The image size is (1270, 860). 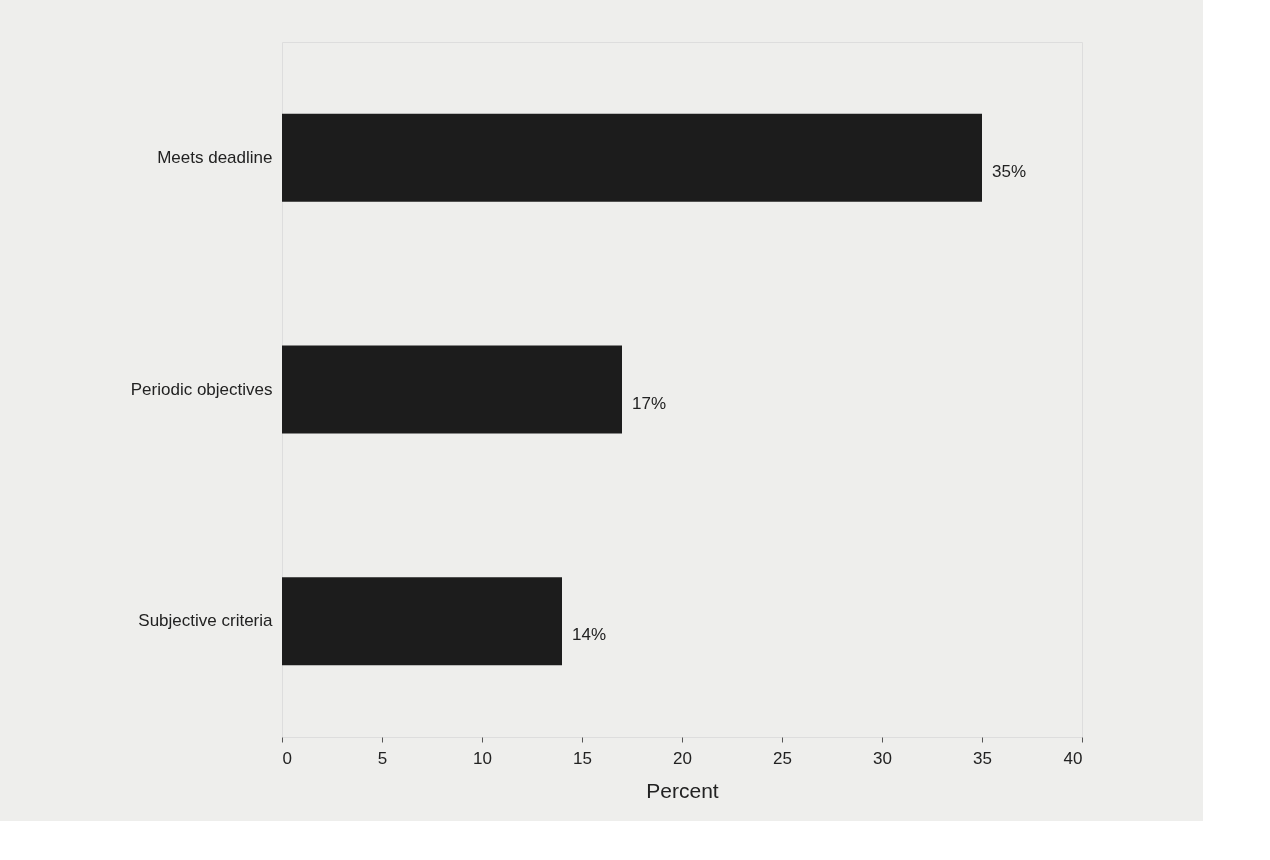 I want to click on x-tick-label: 0, so click(x=287, y=758).